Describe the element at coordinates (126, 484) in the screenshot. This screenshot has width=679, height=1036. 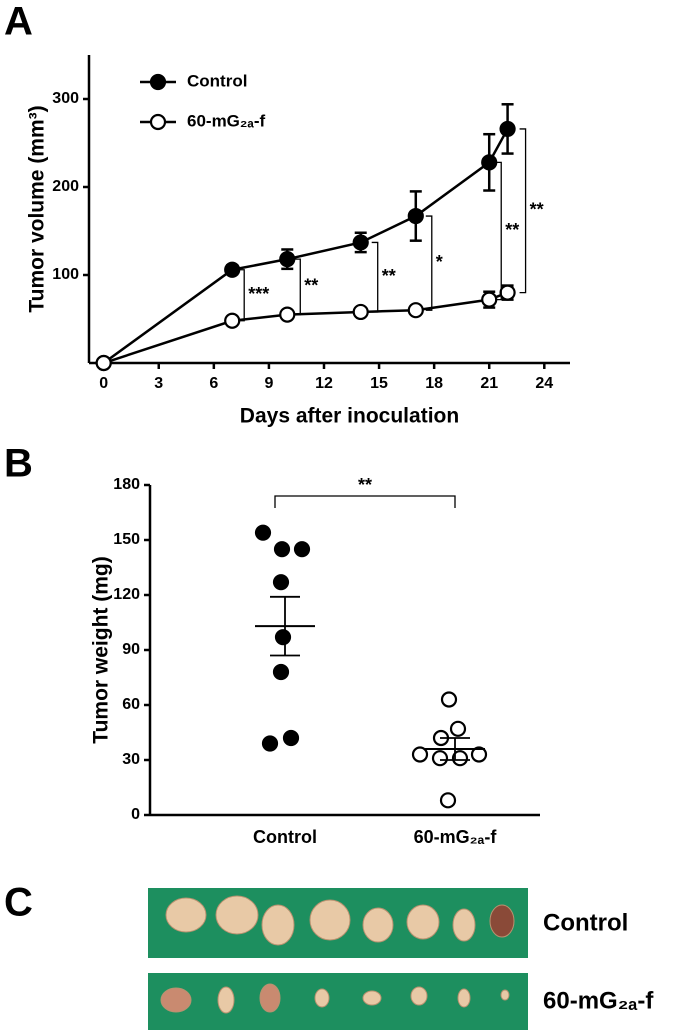
I see `y-tick-label: 180` at that location.